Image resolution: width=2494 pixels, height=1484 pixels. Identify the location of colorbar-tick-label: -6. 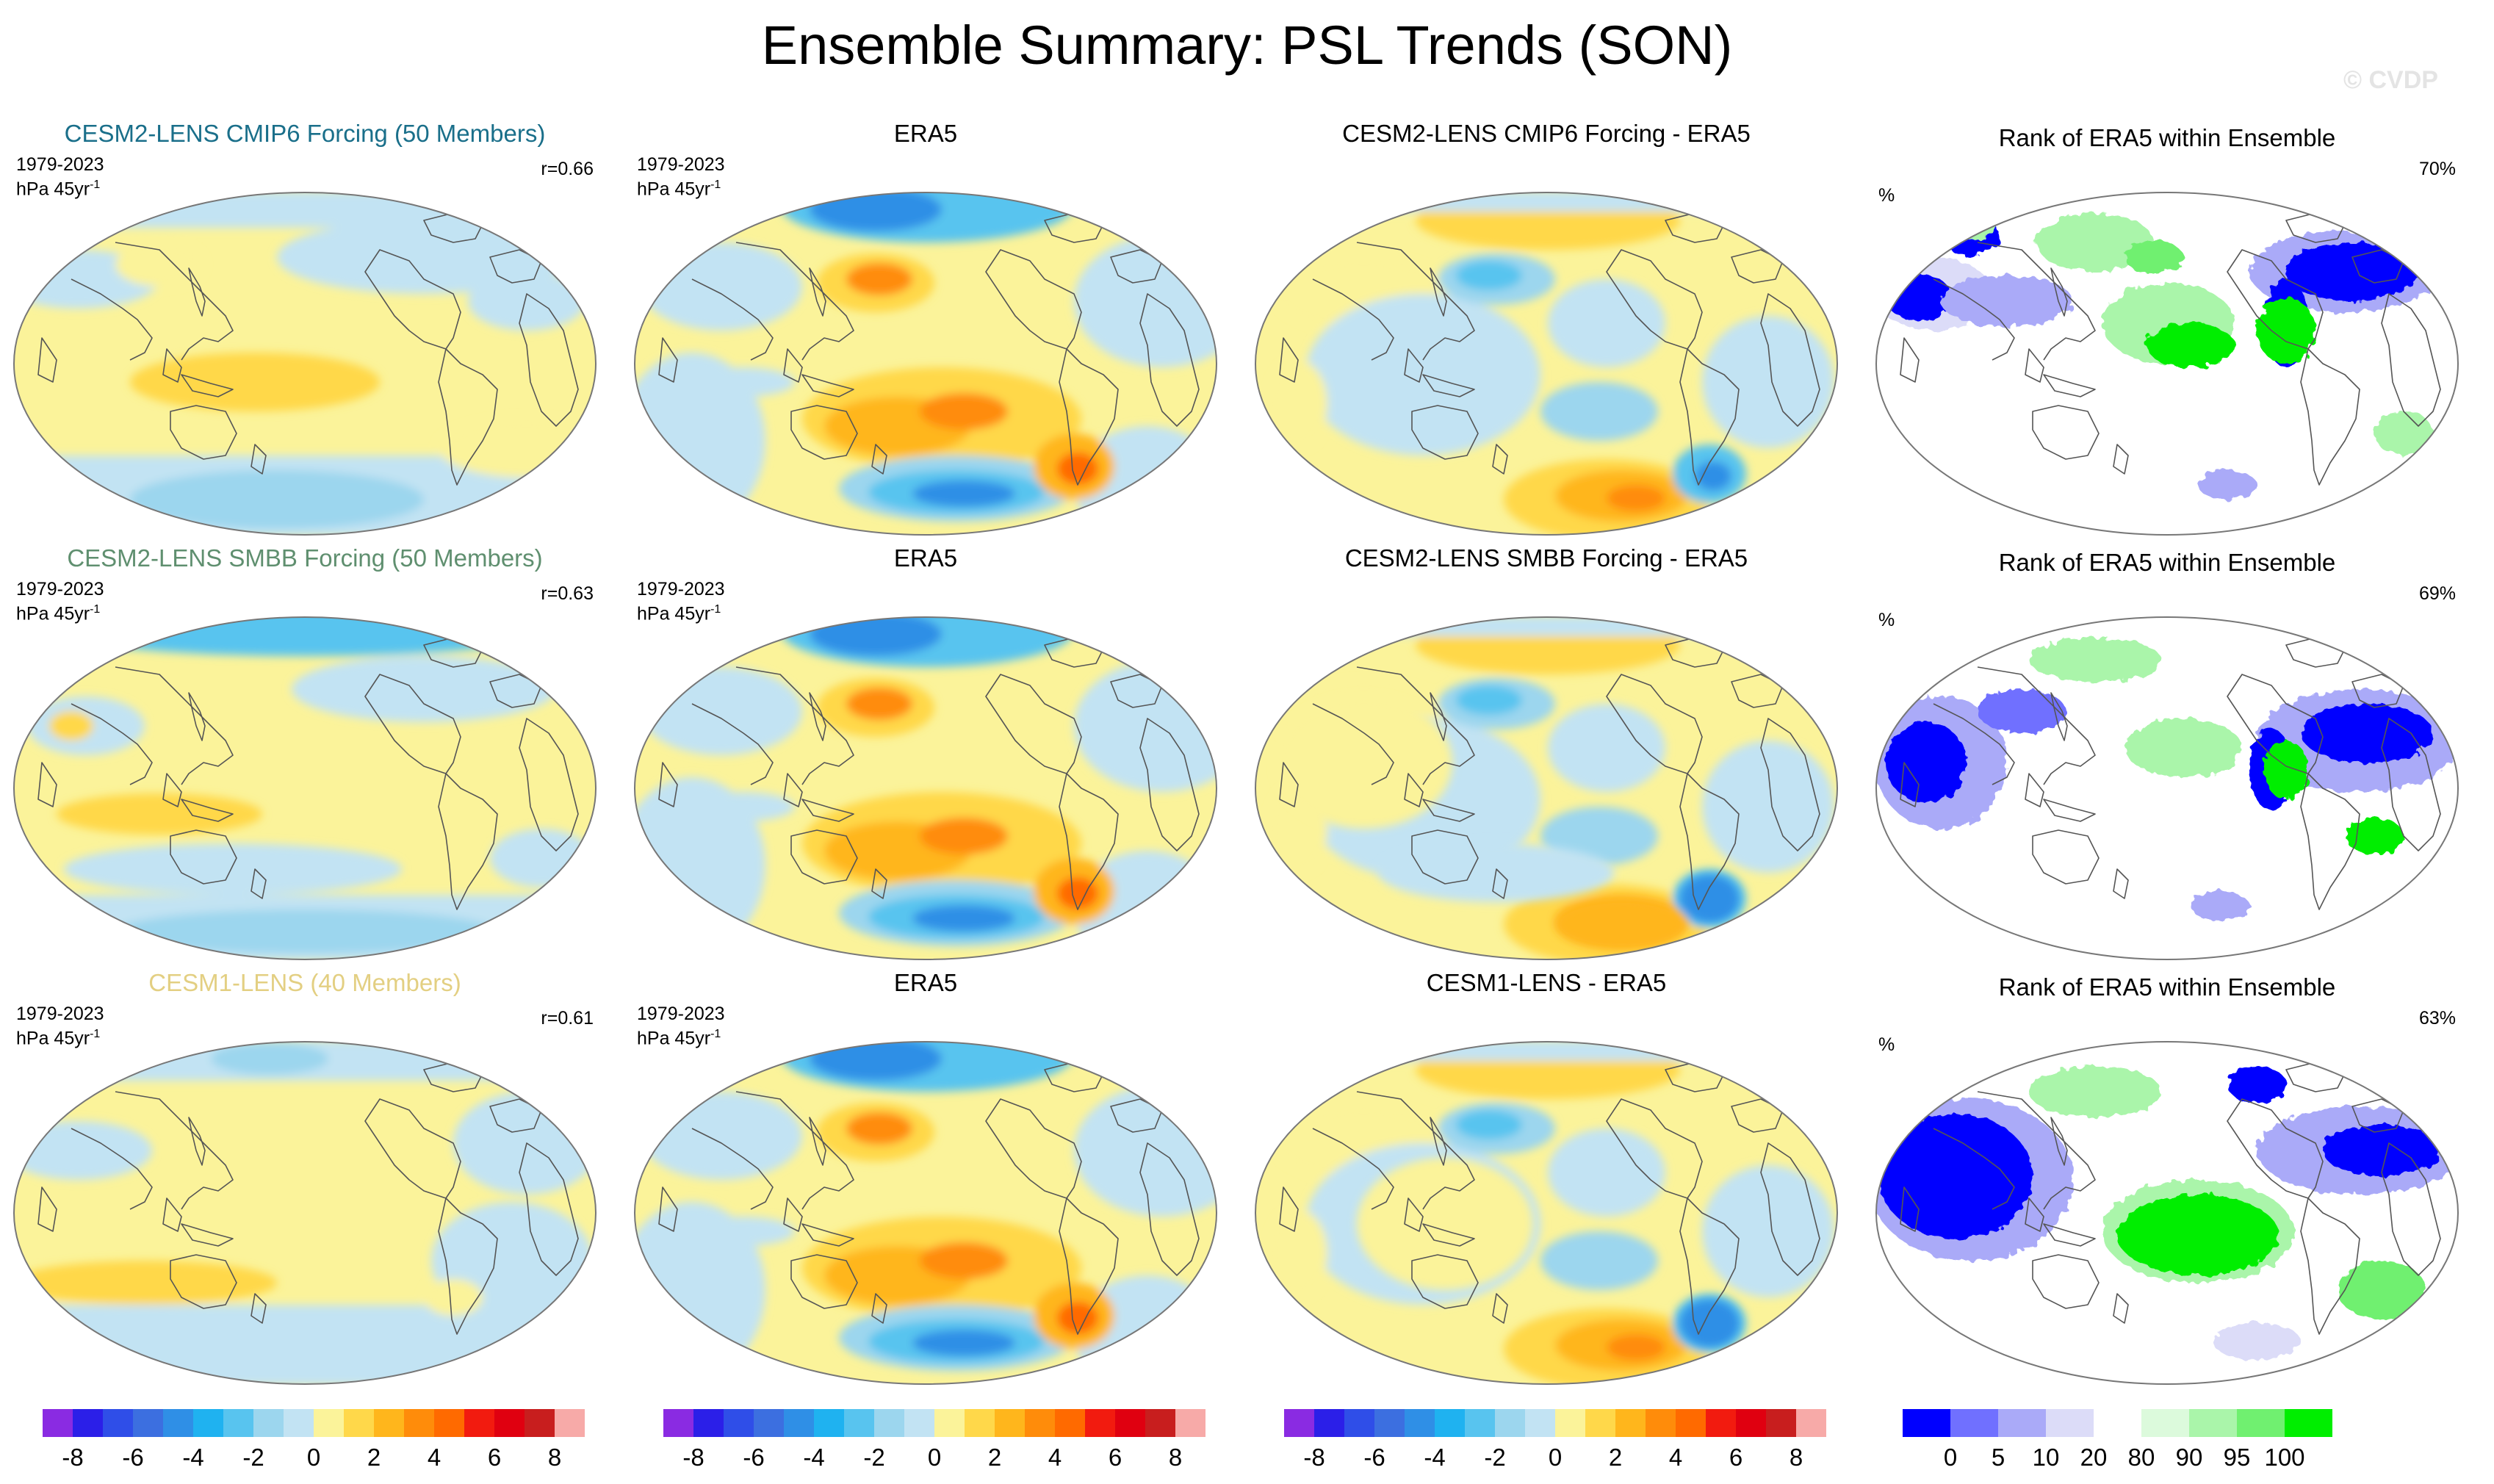
(1374, 1457).